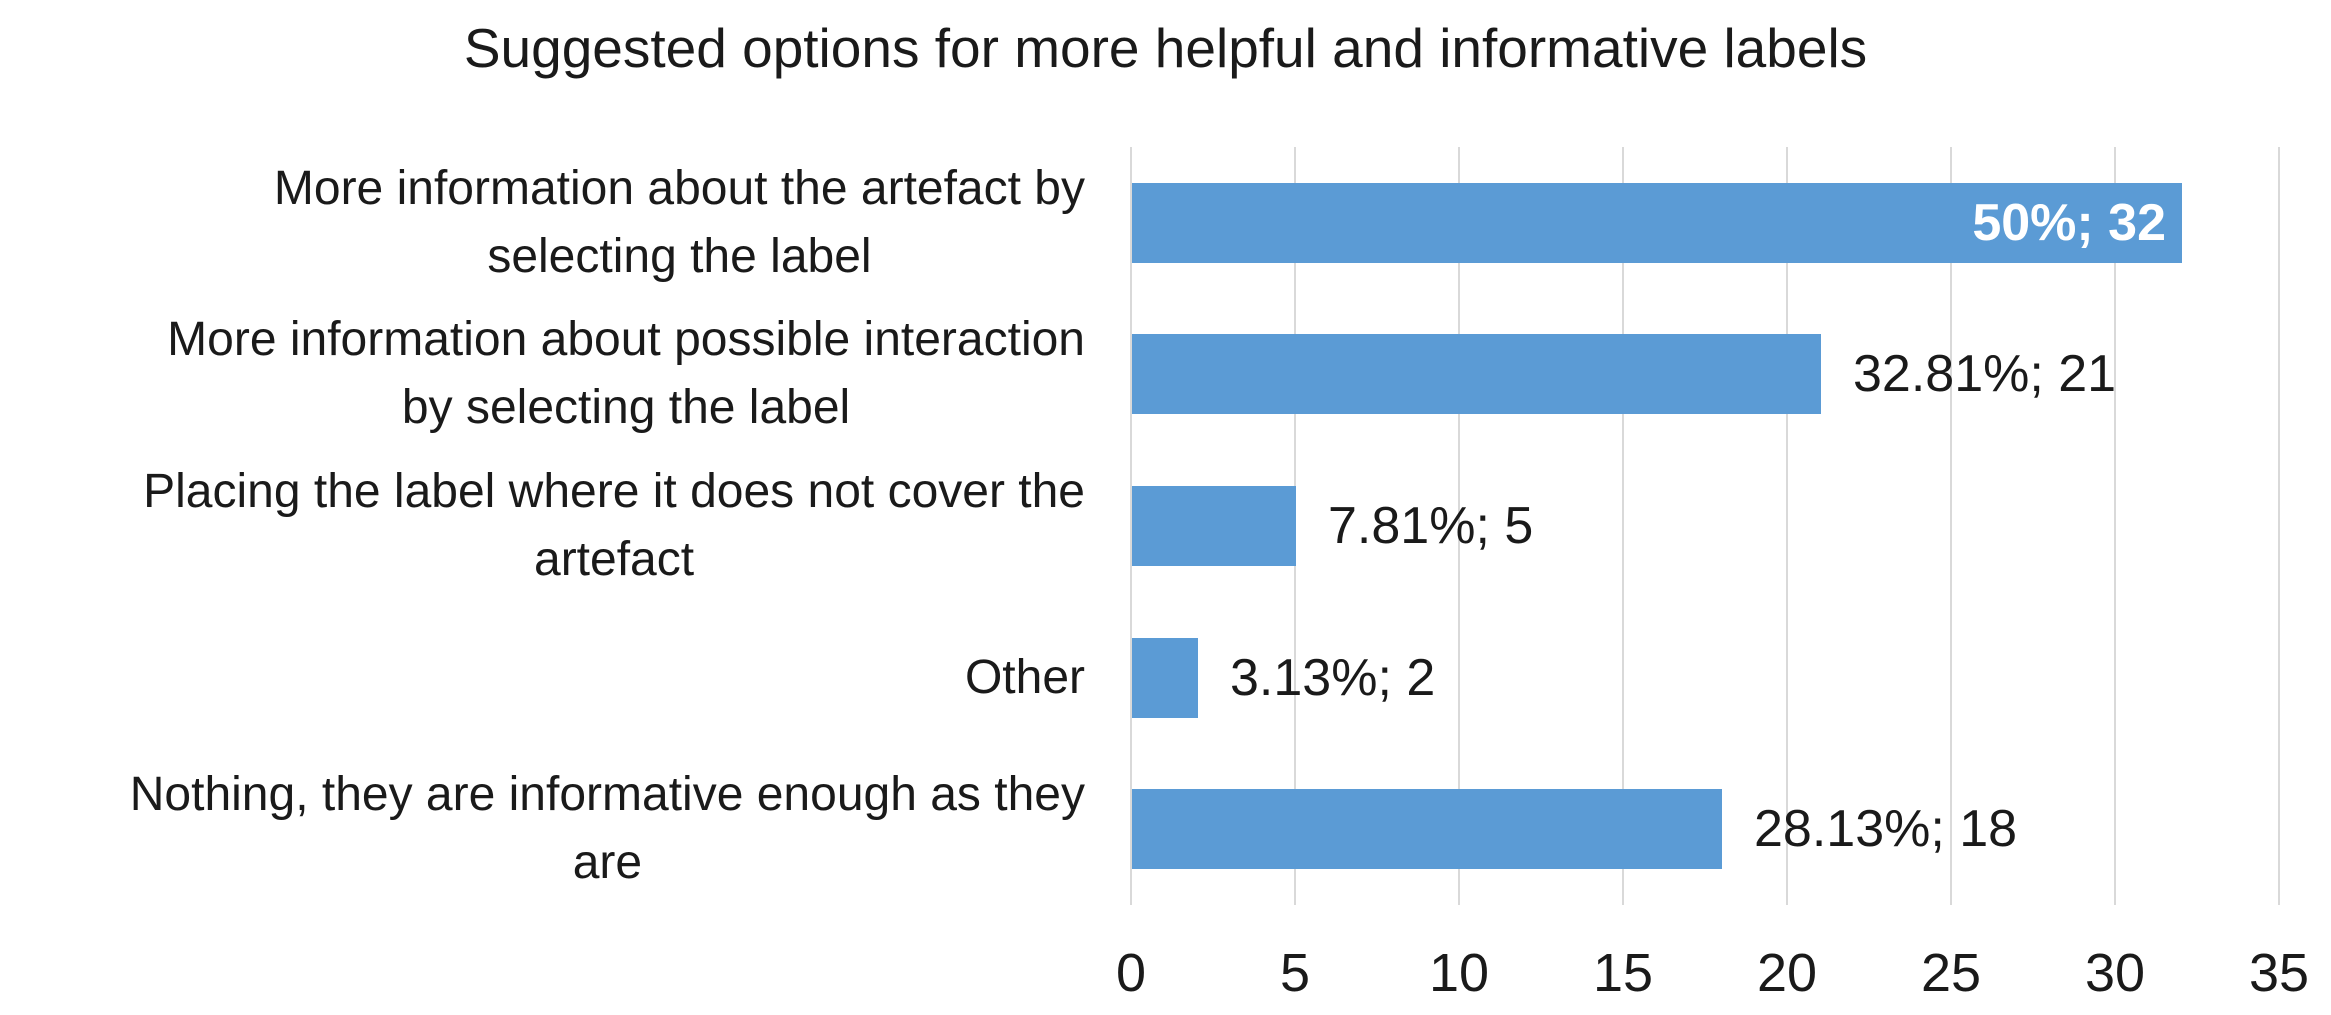  I want to click on x-tick-label: 25, so click(1951, 973).